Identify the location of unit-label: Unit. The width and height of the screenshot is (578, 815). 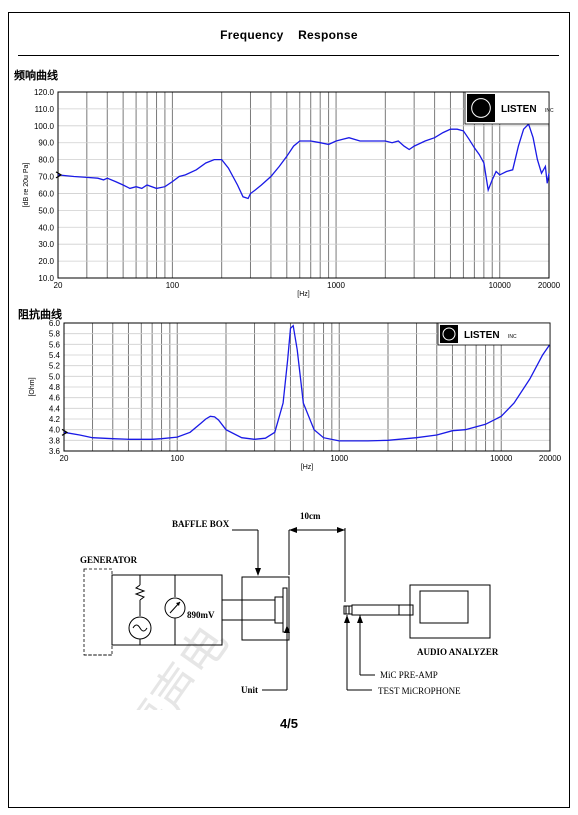
(249, 690).